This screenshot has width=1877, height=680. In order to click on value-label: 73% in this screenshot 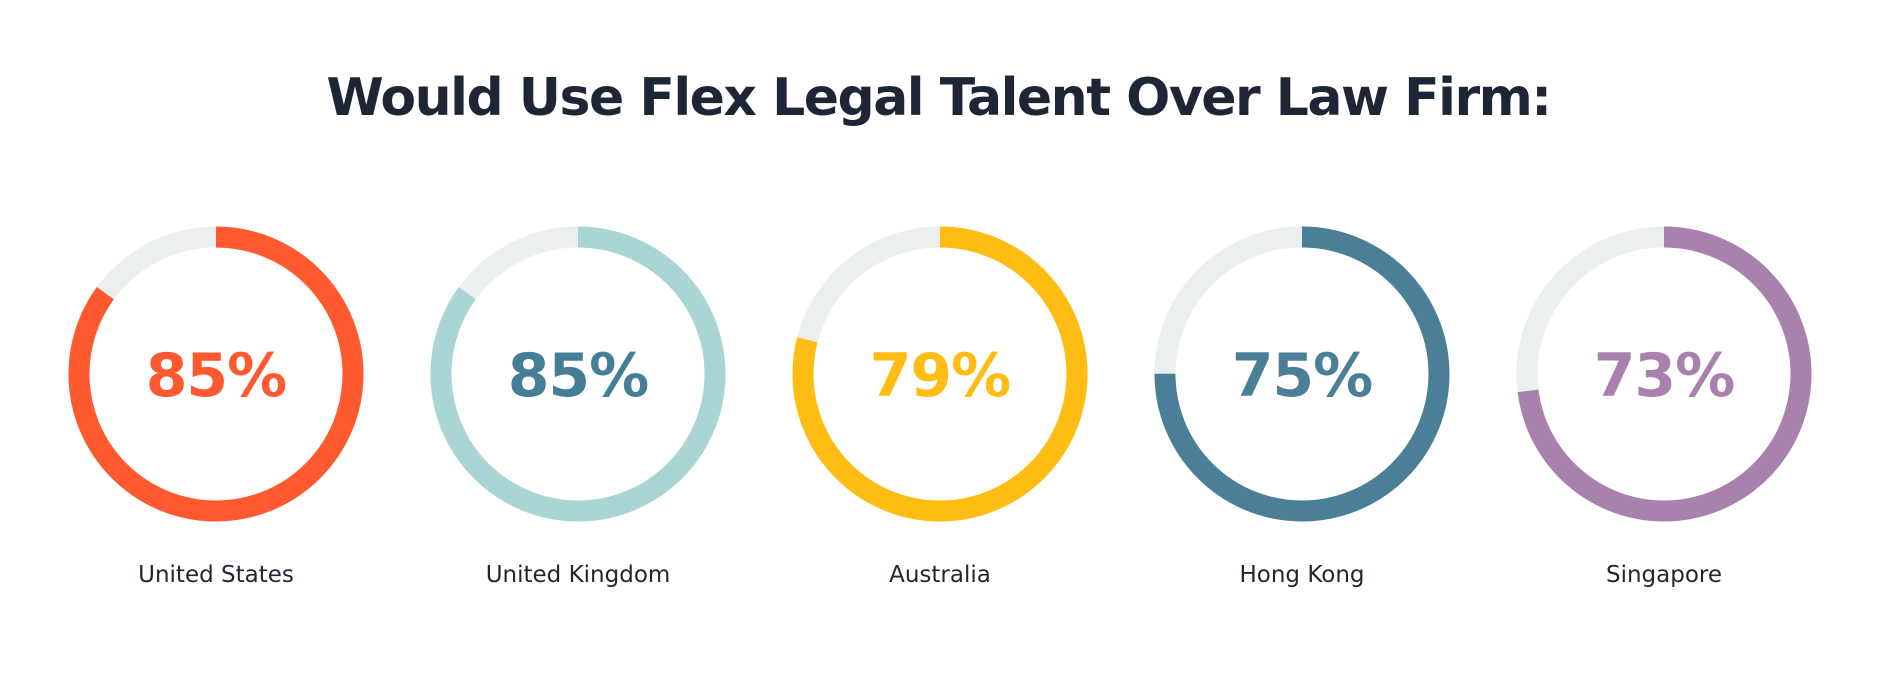, I will do `click(1664, 376)`.